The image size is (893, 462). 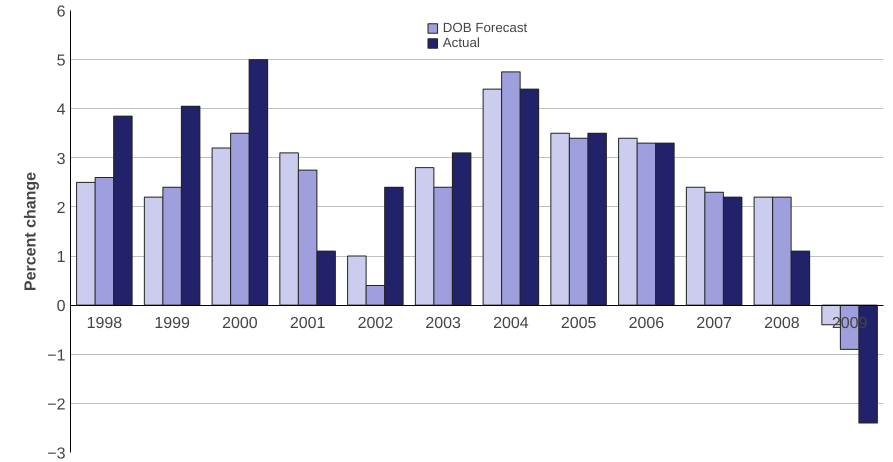 What do you see at coordinates (61, 61) in the screenshot?
I see `y-tick-label: 5` at bounding box center [61, 61].